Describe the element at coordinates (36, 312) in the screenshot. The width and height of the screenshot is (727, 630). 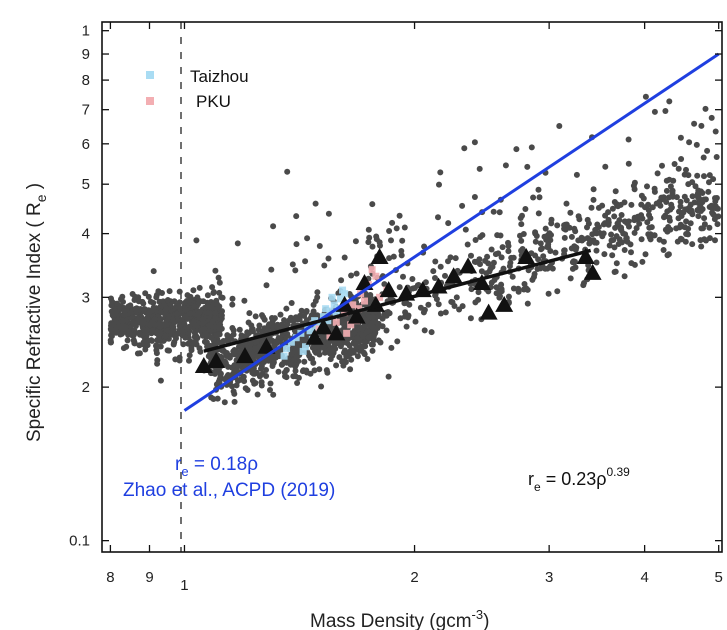
I see `y-axis-title: Specific Refractive Index ( Re )` at that location.